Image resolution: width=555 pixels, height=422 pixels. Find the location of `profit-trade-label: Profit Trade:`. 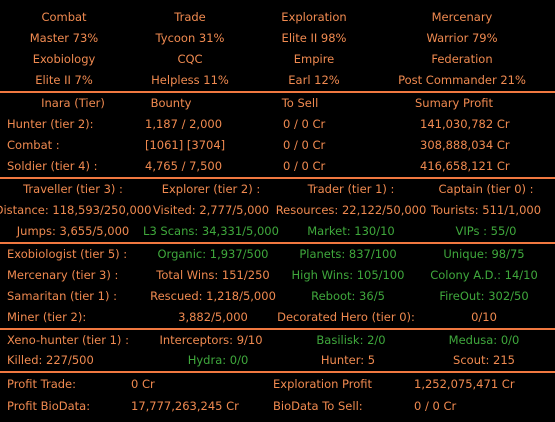

profit-trade-label: Profit Trade: is located at coordinates (42, 384).